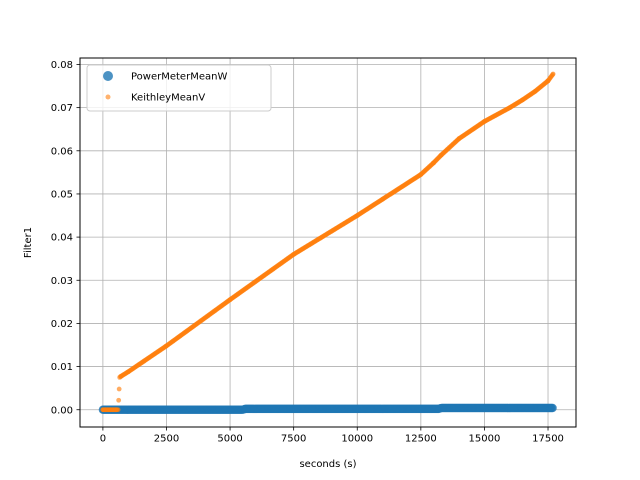 The width and height of the screenshot is (640, 480). Describe the element at coordinates (62, 281) in the screenshot. I see `y-tick-label: 0.03` at that location.